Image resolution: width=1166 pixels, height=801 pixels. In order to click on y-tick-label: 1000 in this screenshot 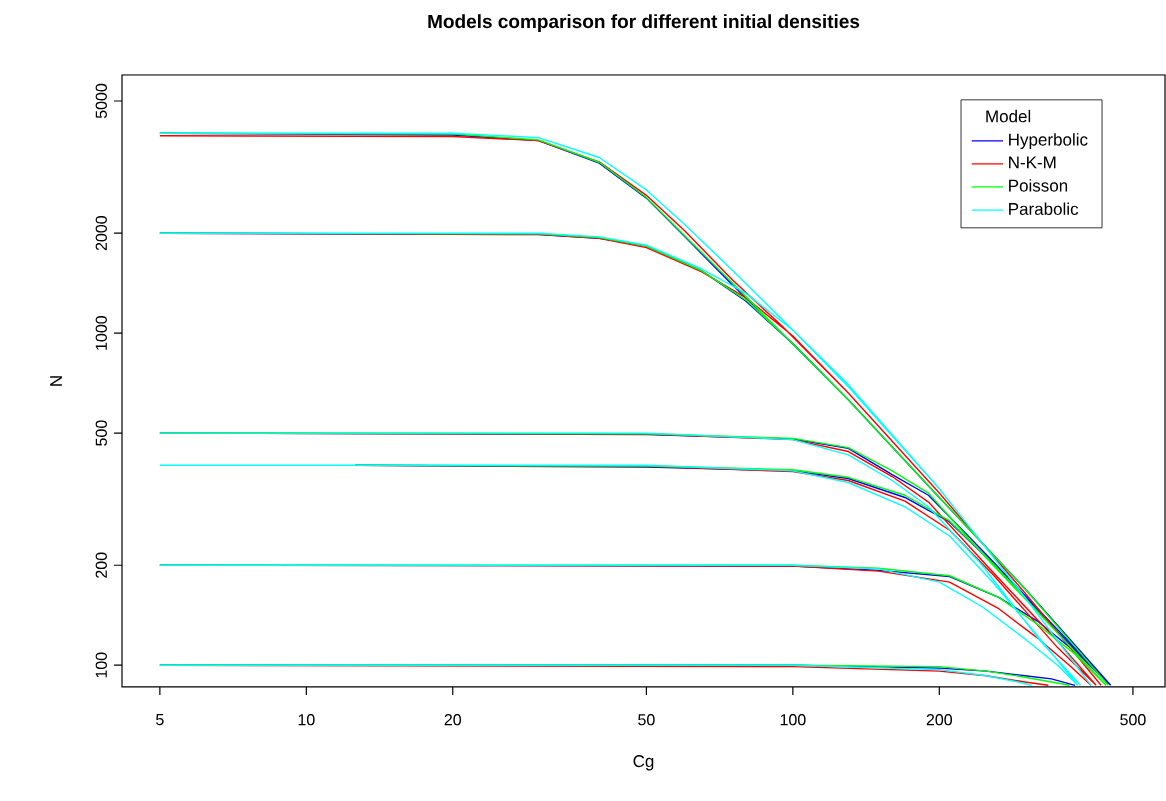, I will do `click(101, 332)`.